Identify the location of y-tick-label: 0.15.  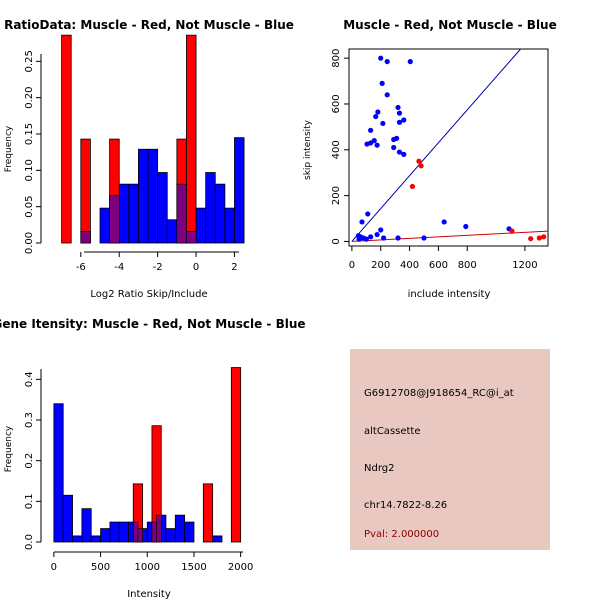
(29, 134).